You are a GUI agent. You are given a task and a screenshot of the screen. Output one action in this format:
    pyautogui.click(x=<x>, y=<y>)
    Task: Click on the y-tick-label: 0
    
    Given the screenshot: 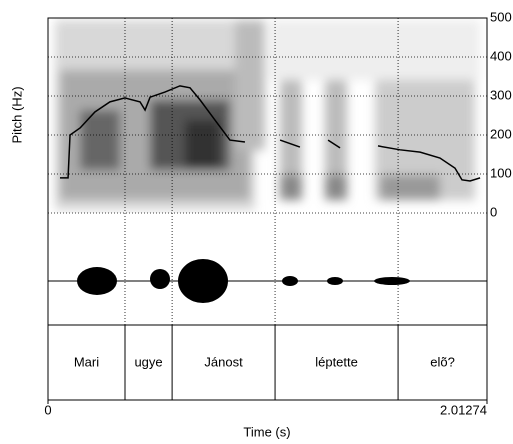 What is the action you would take?
    pyautogui.click(x=493, y=211)
    